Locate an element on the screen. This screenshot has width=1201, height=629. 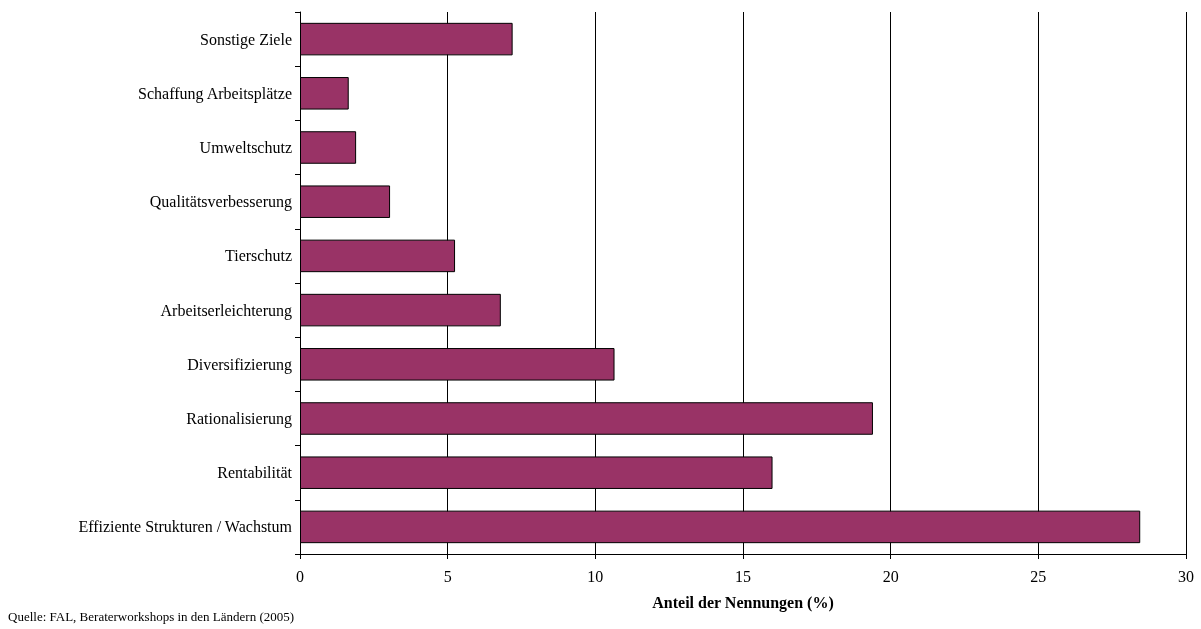
x-tick-label: 5 is located at coordinates (447, 576).